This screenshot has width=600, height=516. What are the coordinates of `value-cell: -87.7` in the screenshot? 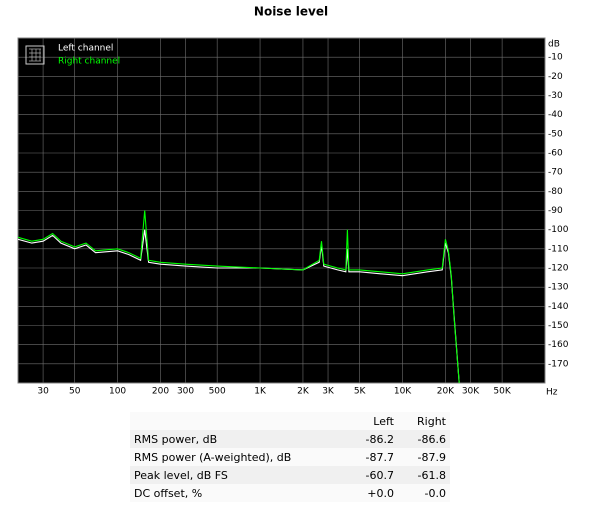 It's located at (379, 457).